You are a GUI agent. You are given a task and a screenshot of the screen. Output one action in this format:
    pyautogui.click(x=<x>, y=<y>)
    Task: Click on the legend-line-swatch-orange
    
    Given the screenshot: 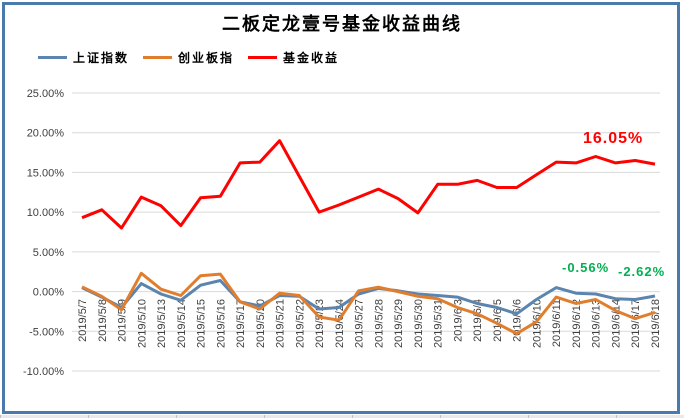 What is the action you would take?
    pyautogui.click(x=158, y=57)
    